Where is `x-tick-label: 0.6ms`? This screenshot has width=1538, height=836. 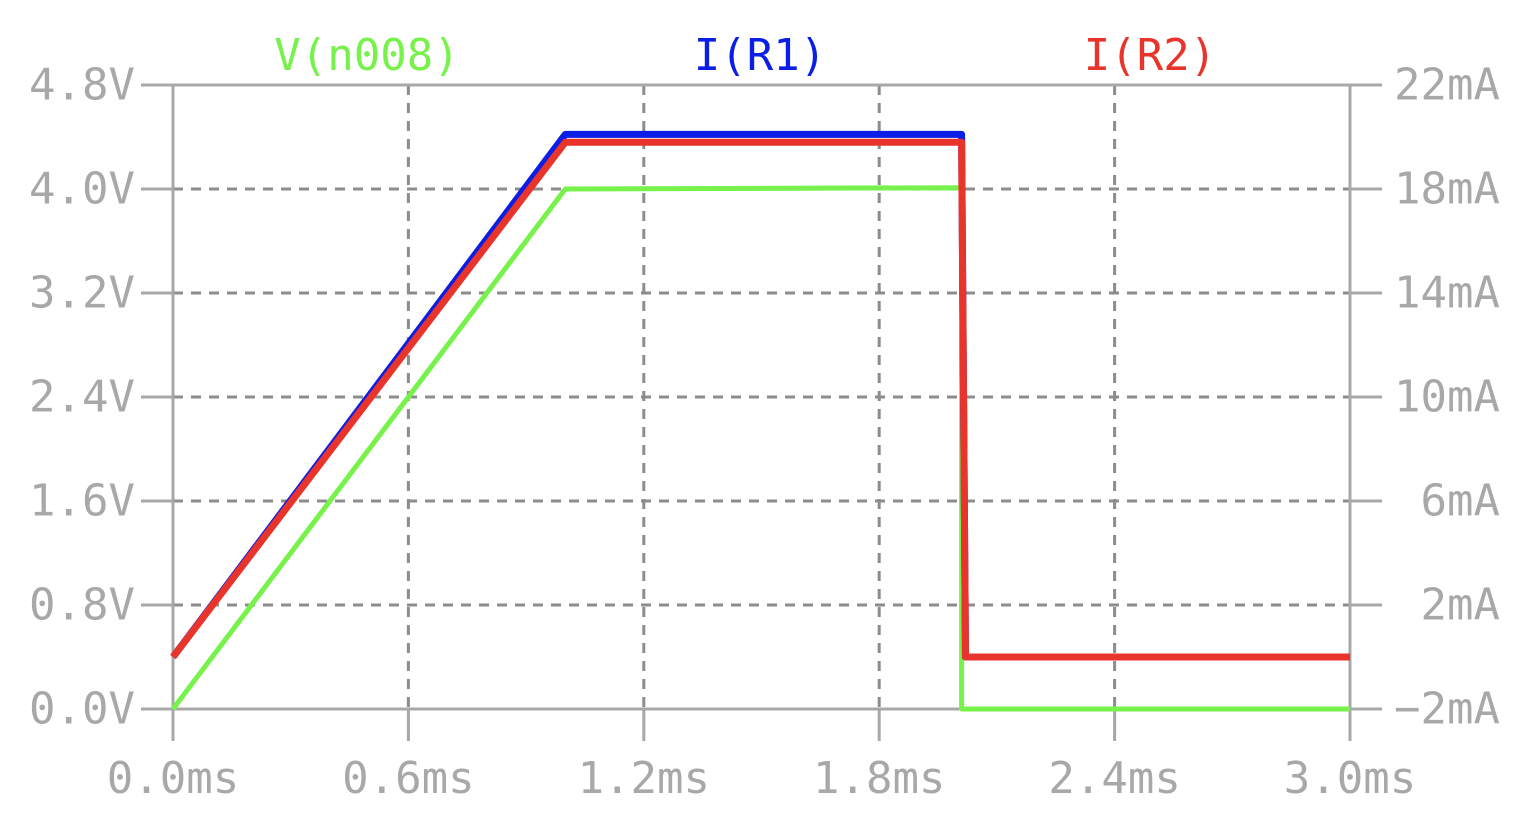 x-tick-label: 0.6ms is located at coordinates (408, 778).